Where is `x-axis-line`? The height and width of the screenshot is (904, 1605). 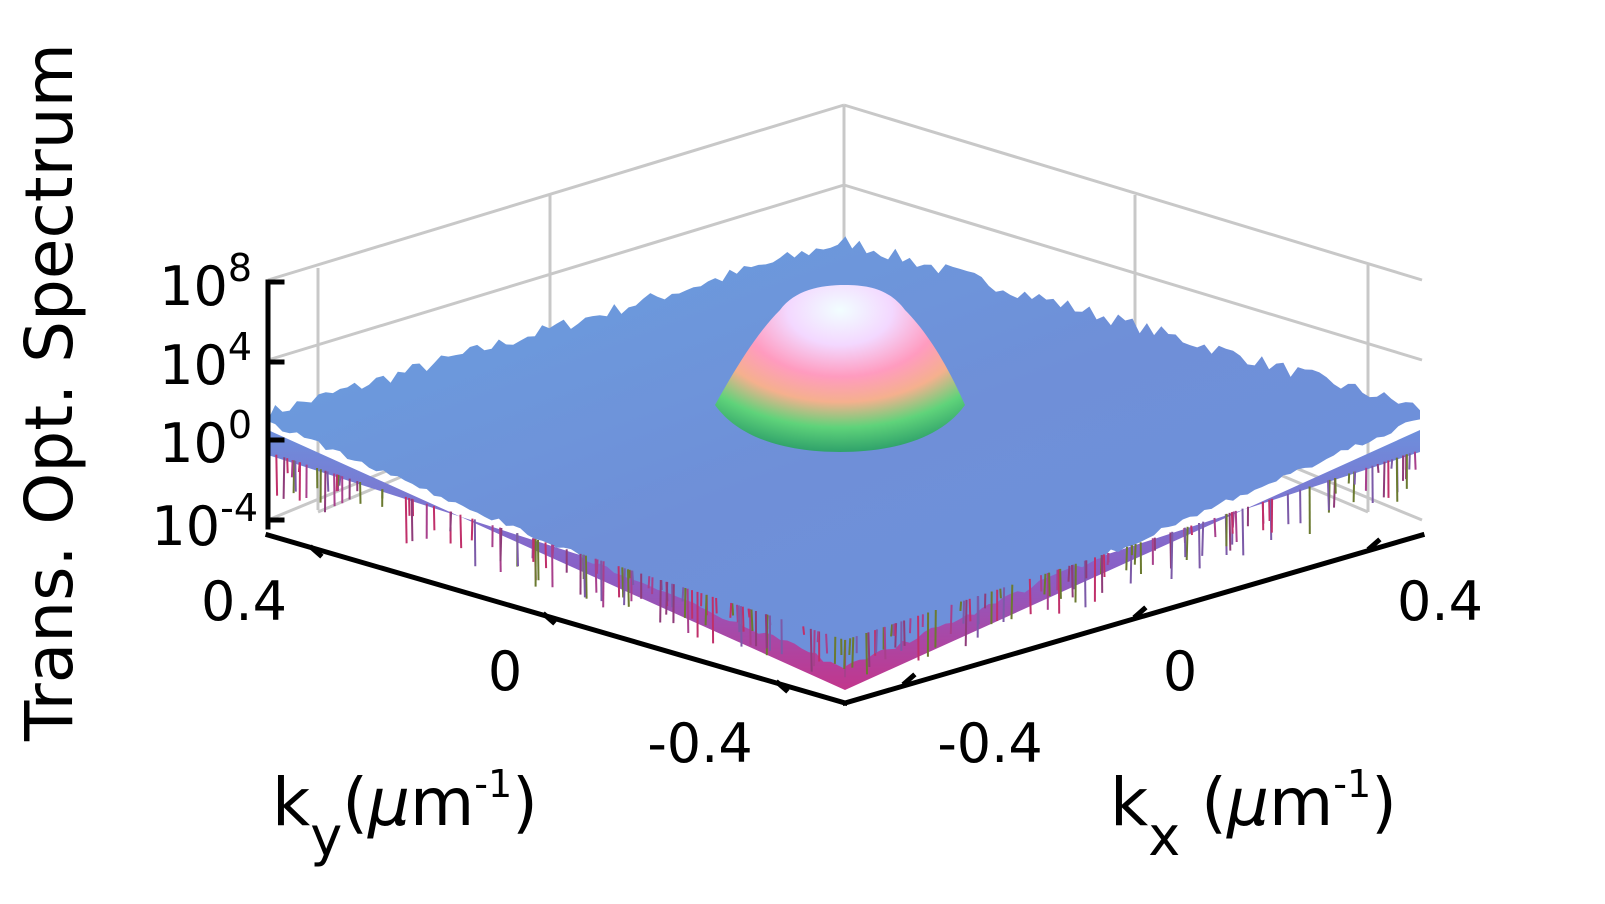
x-axis-line is located at coordinates (1133, 619).